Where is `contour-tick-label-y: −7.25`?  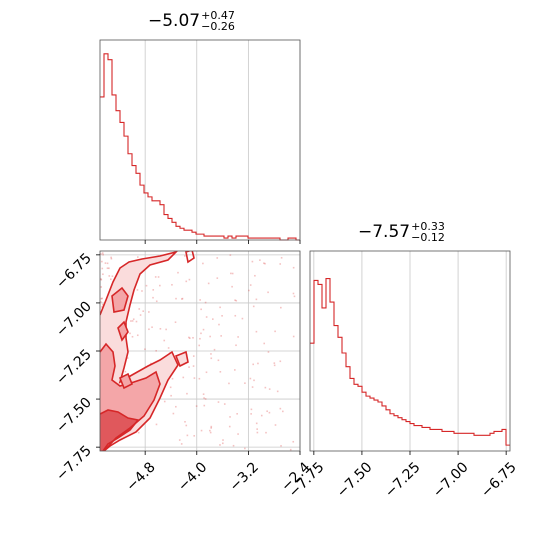 contour-tick-label-y: −7.25 is located at coordinates (74, 368).